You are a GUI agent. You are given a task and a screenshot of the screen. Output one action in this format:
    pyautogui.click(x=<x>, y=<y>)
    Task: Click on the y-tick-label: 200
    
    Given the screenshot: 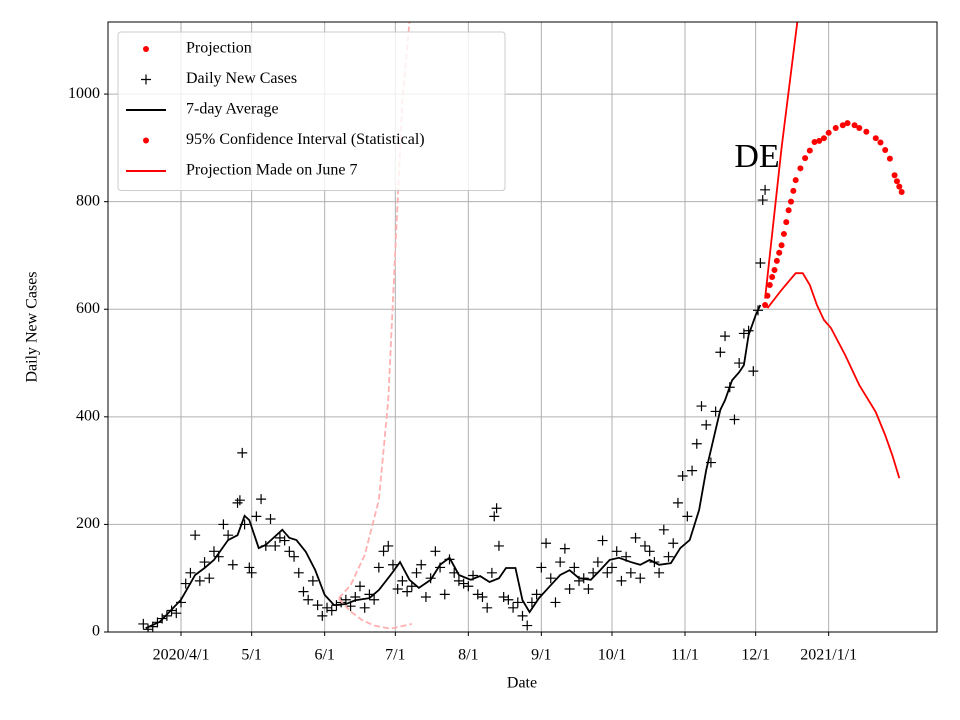 What is the action you would take?
    pyautogui.click(x=88, y=523)
    